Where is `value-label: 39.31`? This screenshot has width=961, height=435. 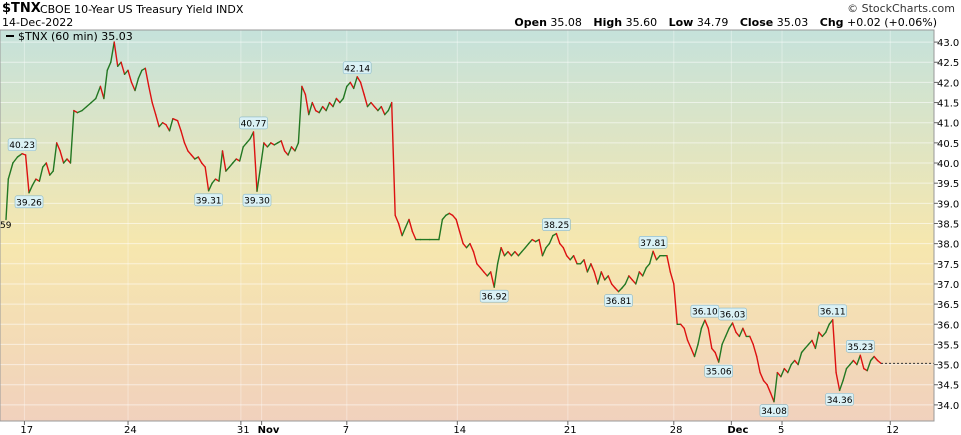
value-label: 39.31 is located at coordinates (209, 201).